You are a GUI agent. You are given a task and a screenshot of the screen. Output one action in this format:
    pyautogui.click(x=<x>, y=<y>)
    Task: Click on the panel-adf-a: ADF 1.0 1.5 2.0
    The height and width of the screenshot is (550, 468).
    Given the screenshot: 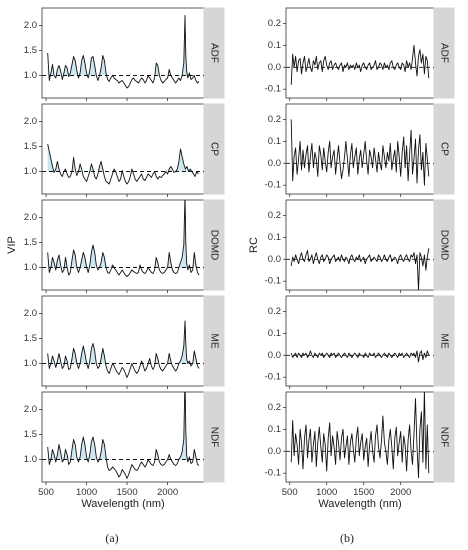 What is the action you would take?
    pyautogui.click(x=124, y=54)
    